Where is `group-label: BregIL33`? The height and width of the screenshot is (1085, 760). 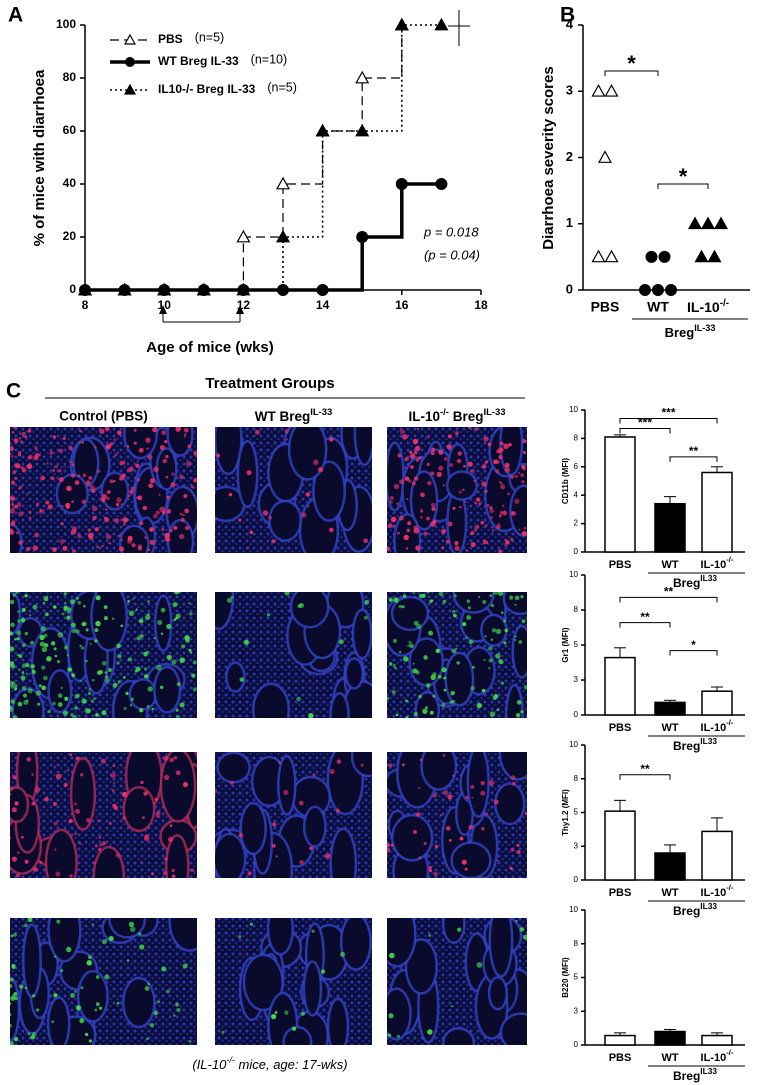 group-label: BregIL33 is located at coordinates (695, 744).